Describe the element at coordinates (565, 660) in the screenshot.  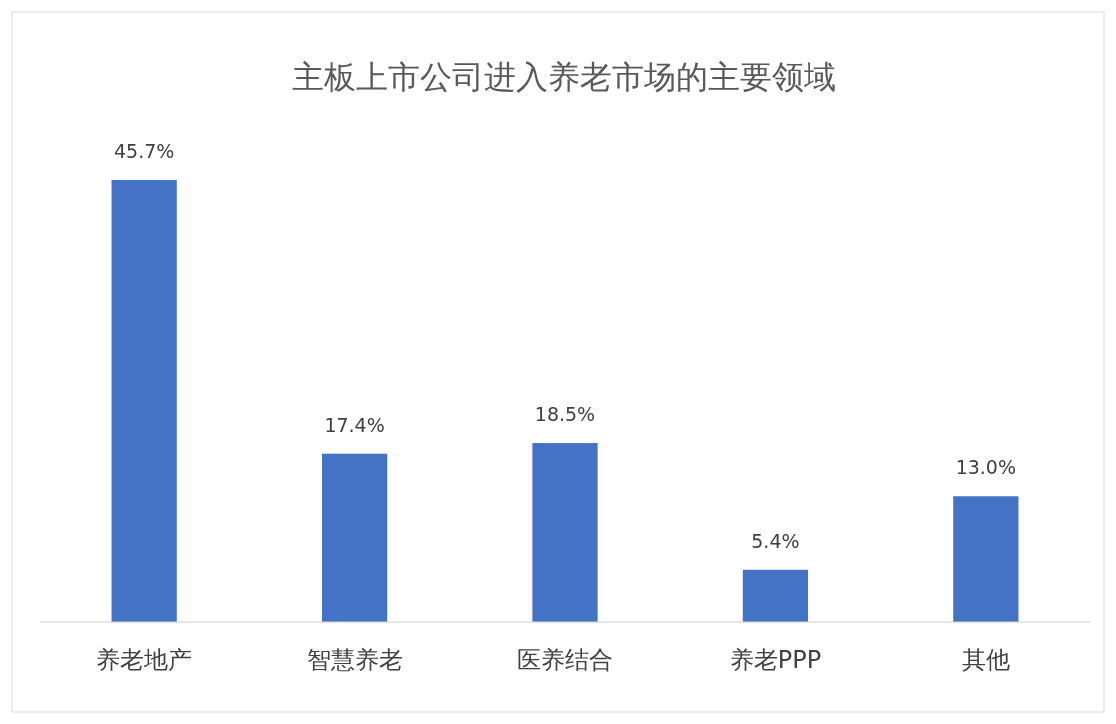
I see `x-tick-label: 医养结合` at that location.